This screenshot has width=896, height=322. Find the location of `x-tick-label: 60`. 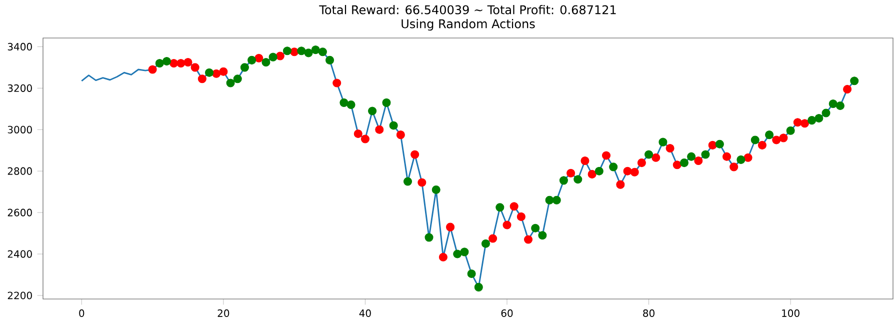

x-tick-label: 60 is located at coordinates (507, 313).